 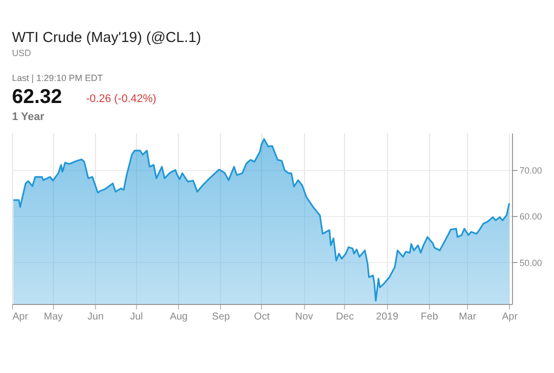 I want to click on x-tick-label: May, so click(x=53, y=317).